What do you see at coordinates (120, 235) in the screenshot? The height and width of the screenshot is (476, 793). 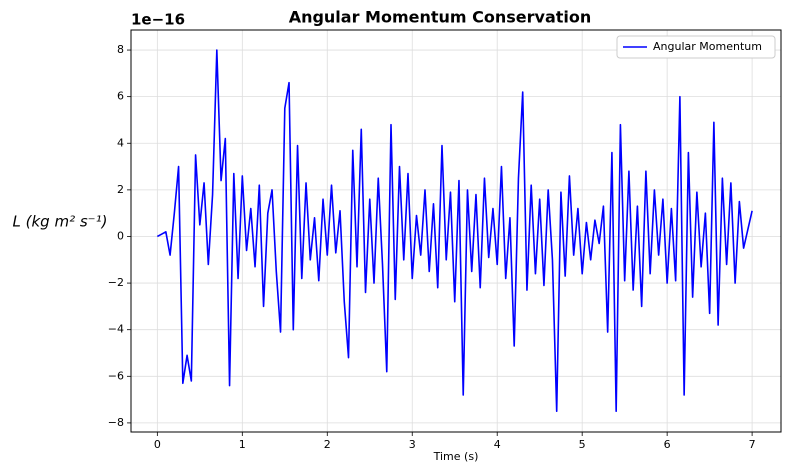 I see `y-tick-label: 0` at bounding box center [120, 235].